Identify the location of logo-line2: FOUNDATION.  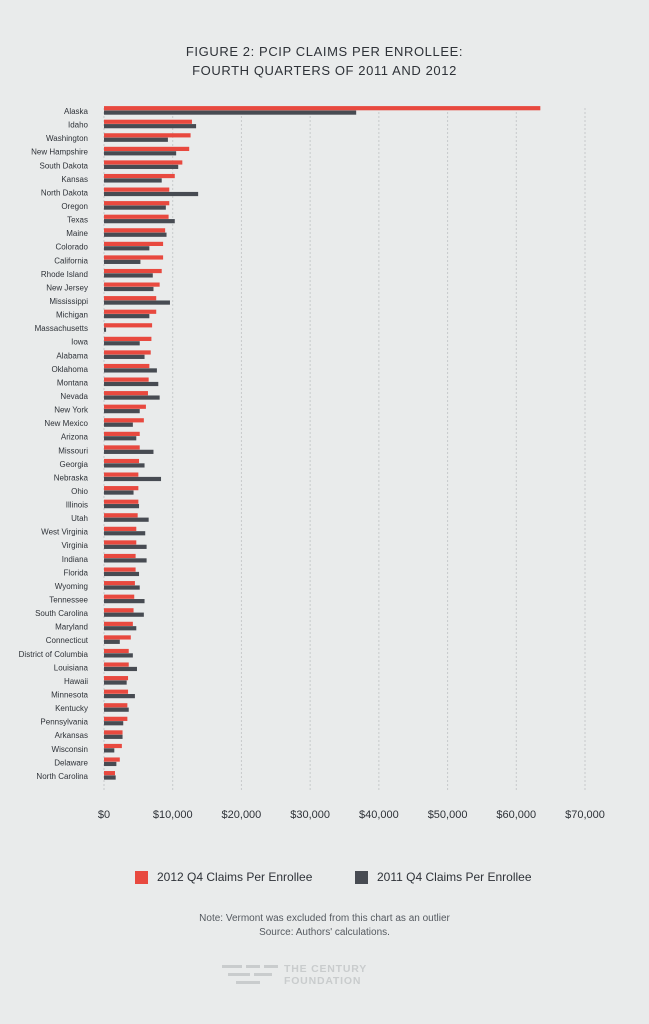
(323, 981).